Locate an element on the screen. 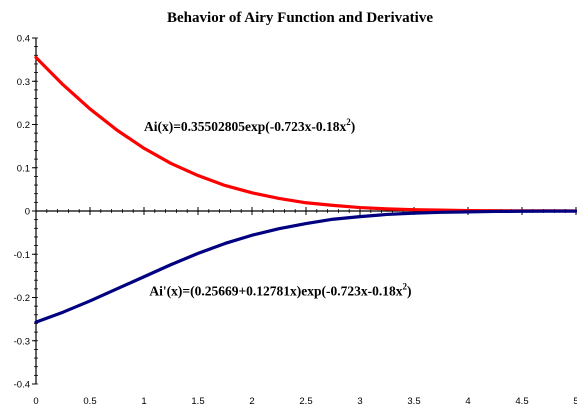 Image resolution: width=577 pixels, height=409 pixels. y-tick-label: -0.2 is located at coordinates (22, 298).